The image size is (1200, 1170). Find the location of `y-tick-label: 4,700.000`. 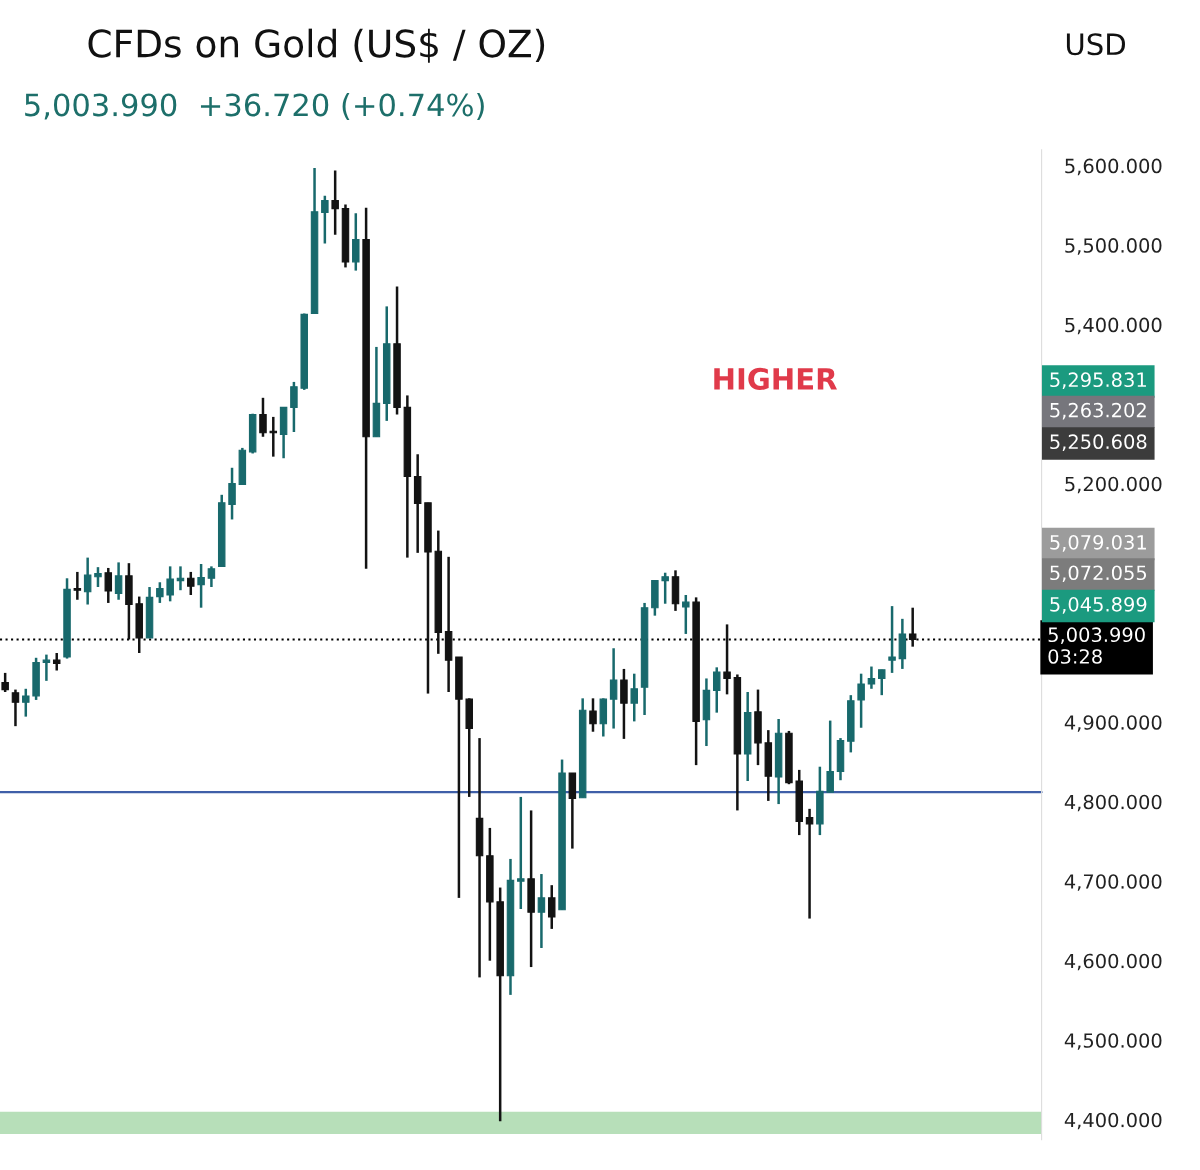

y-tick-label: 4,700.000 is located at coordinates (1113, 882).